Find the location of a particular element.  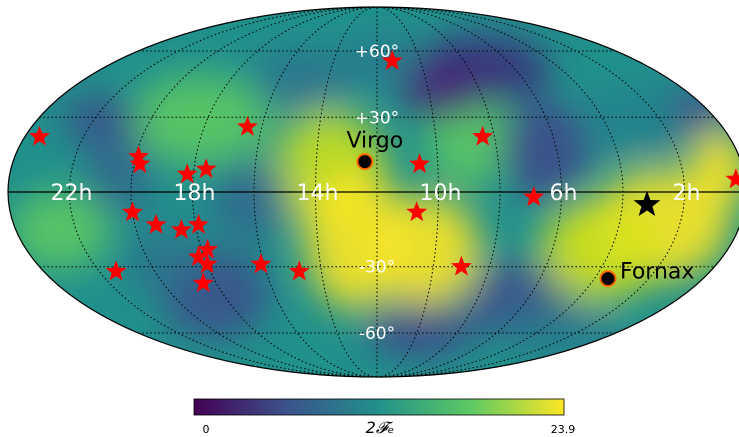

dec-tick-label: -30° is located at coordinates (377, 268).